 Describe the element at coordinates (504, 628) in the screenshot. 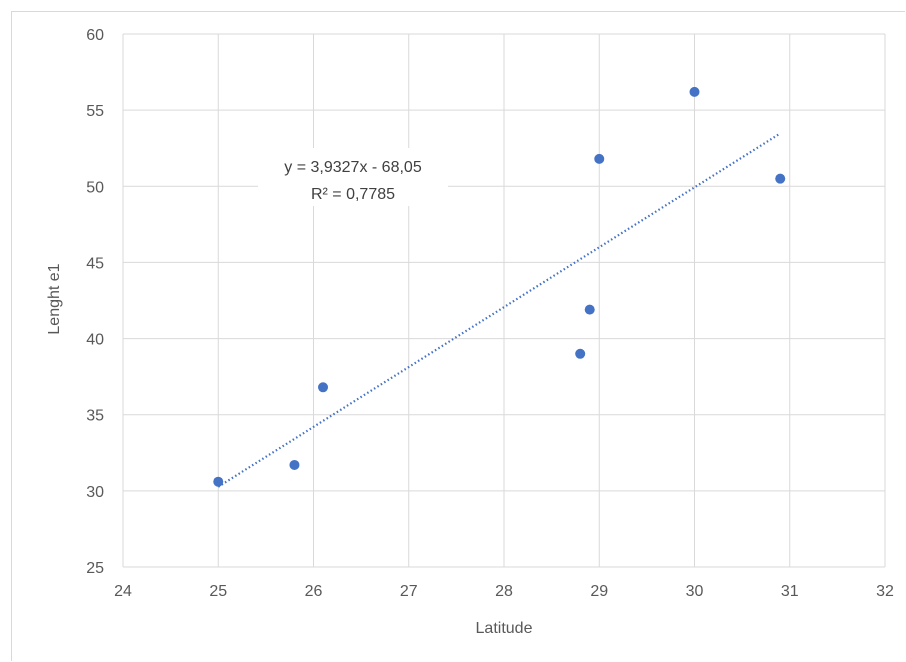

I see `x-axis-title: Latitude` at that location.